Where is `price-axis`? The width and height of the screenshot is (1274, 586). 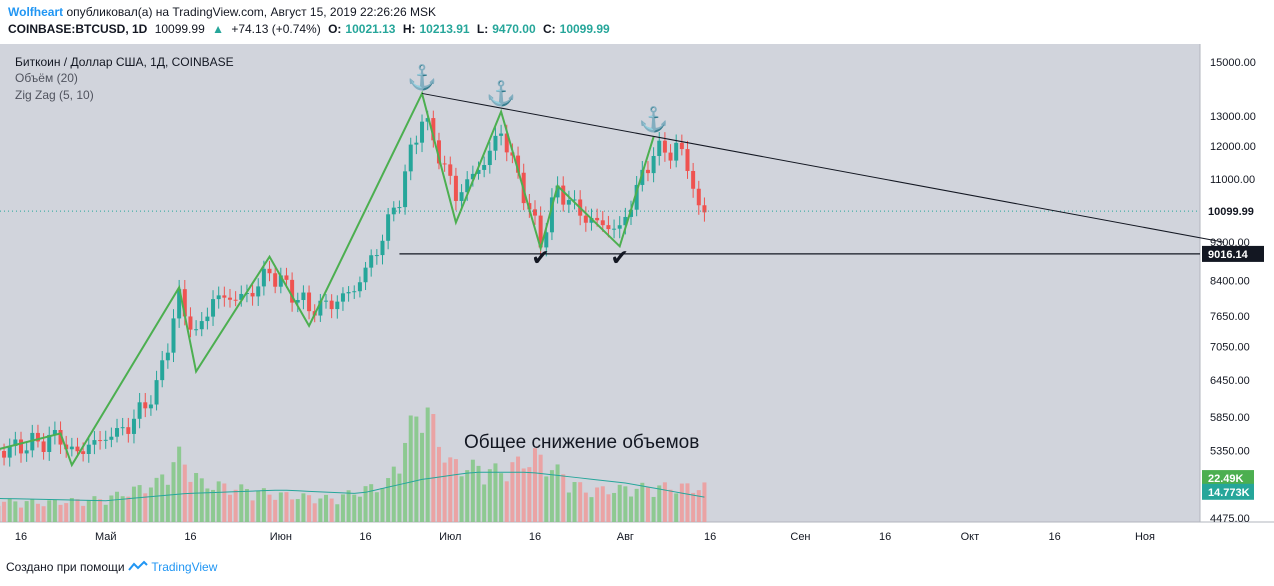 price-axis is located at coordinates (1237, 283).